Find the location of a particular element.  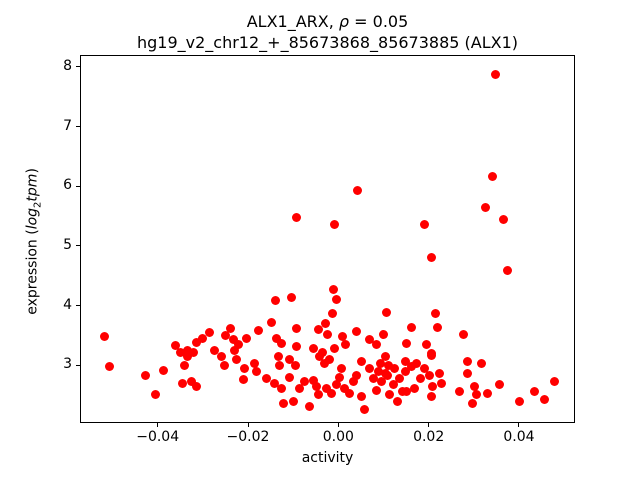

x-tick-label: −0.04 is located at coordinates (158, 437).